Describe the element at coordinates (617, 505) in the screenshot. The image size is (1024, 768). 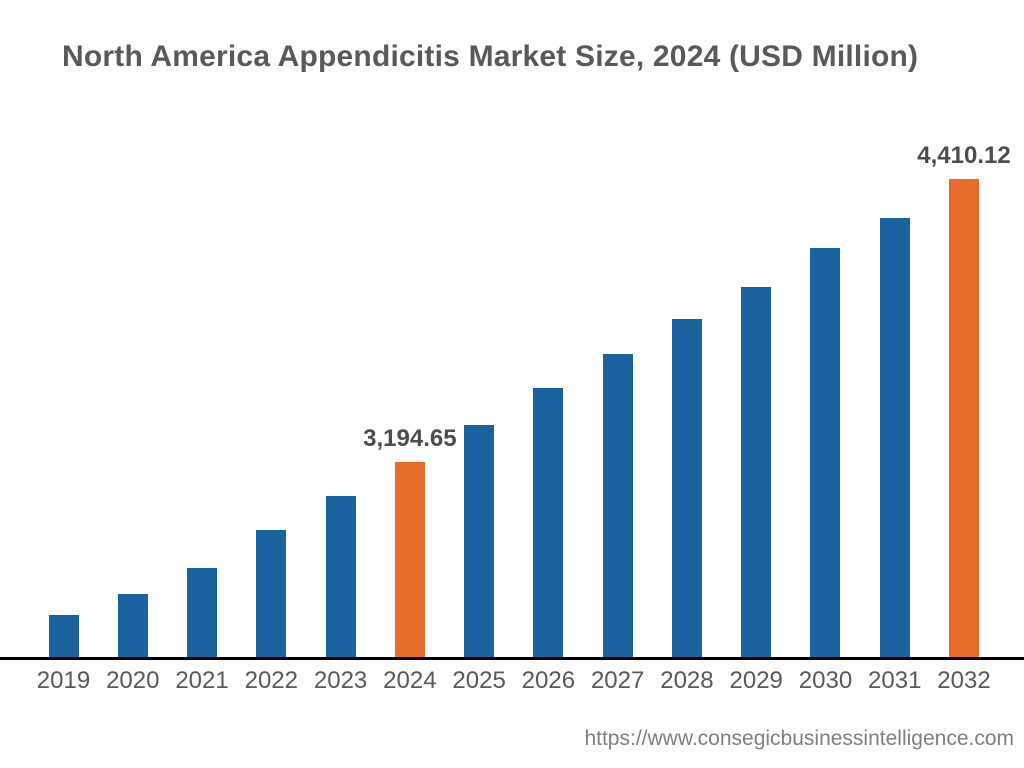
I see `bar-2027` at that location.